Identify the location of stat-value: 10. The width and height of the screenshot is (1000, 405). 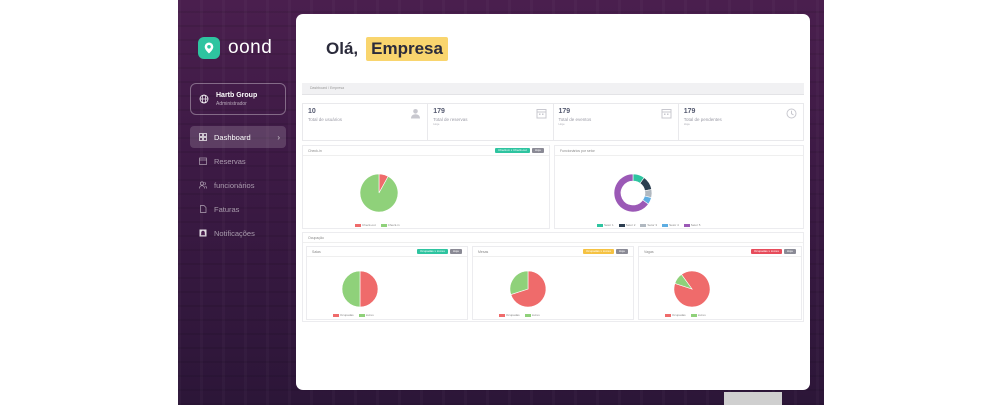
(312, 111).